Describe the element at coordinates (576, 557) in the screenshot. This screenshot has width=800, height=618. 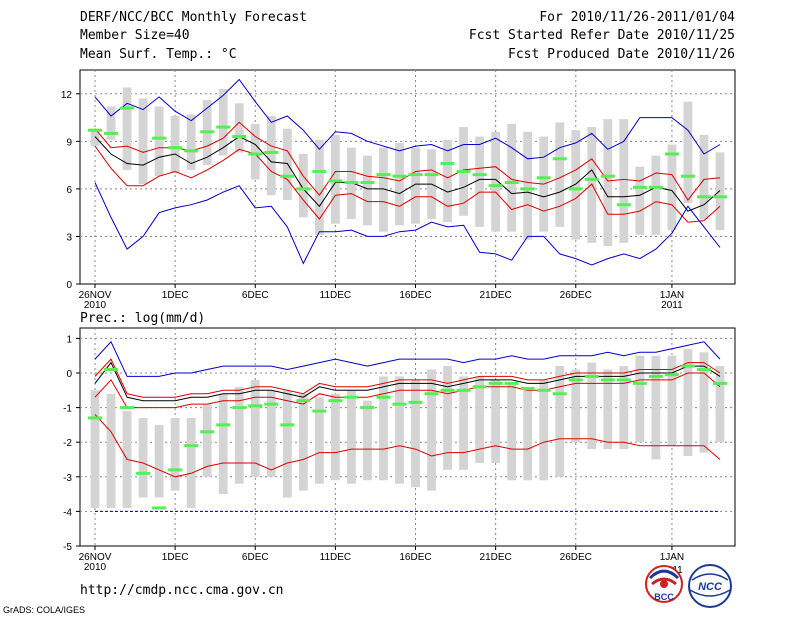
I see `x-tick-label: 26DEC` at that location.